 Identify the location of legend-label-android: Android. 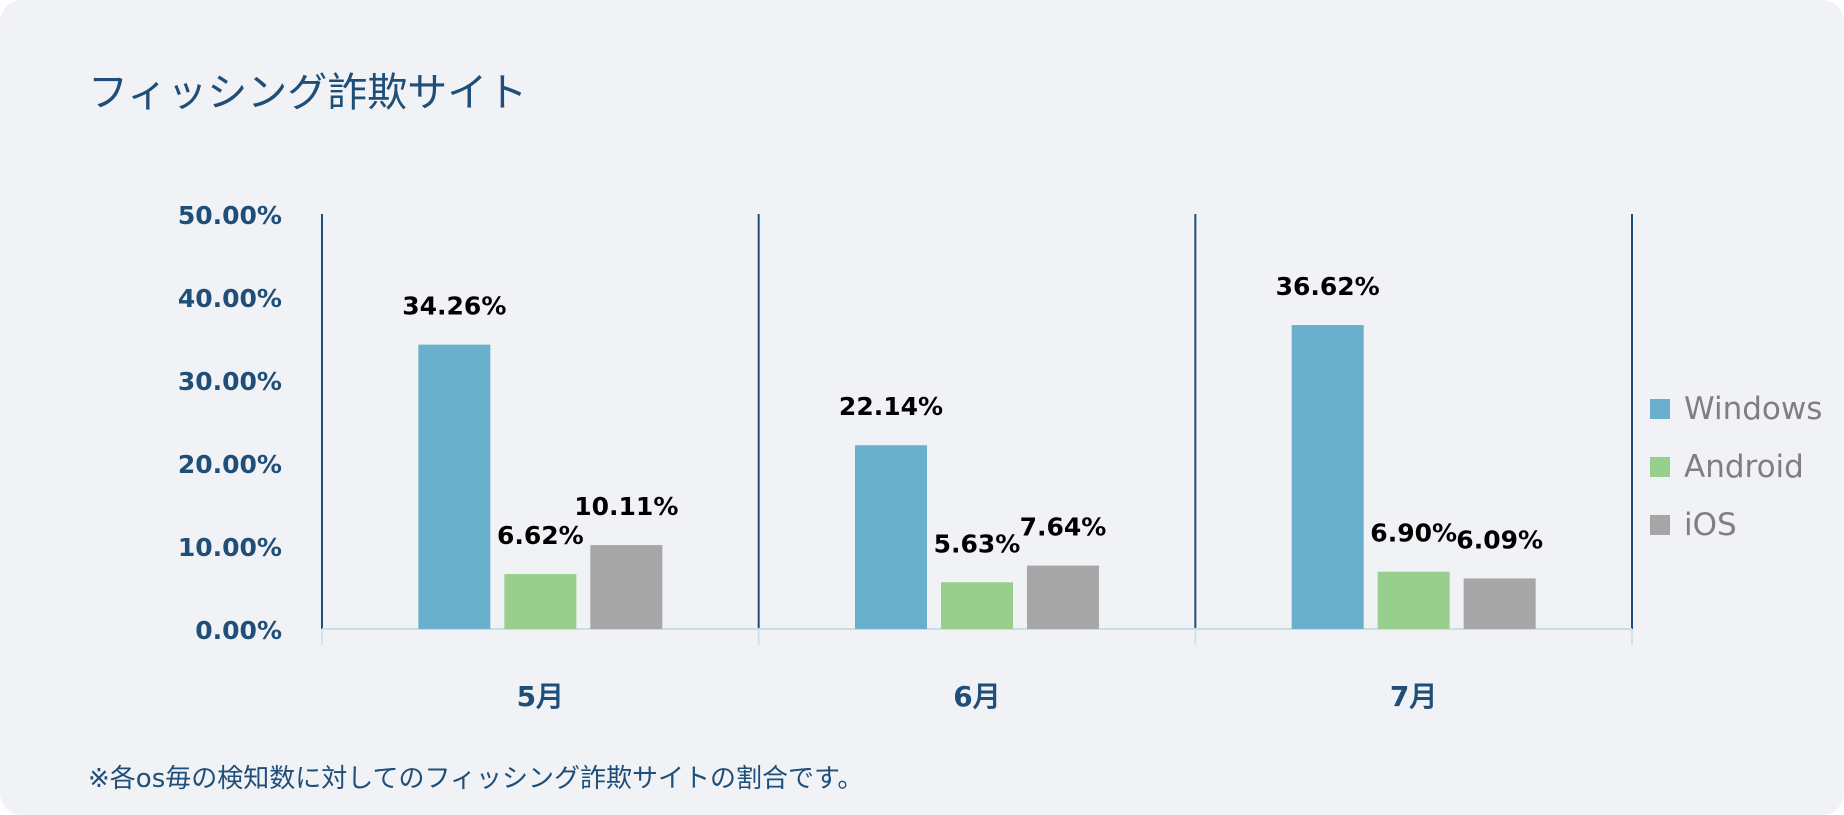
(1744, 467).